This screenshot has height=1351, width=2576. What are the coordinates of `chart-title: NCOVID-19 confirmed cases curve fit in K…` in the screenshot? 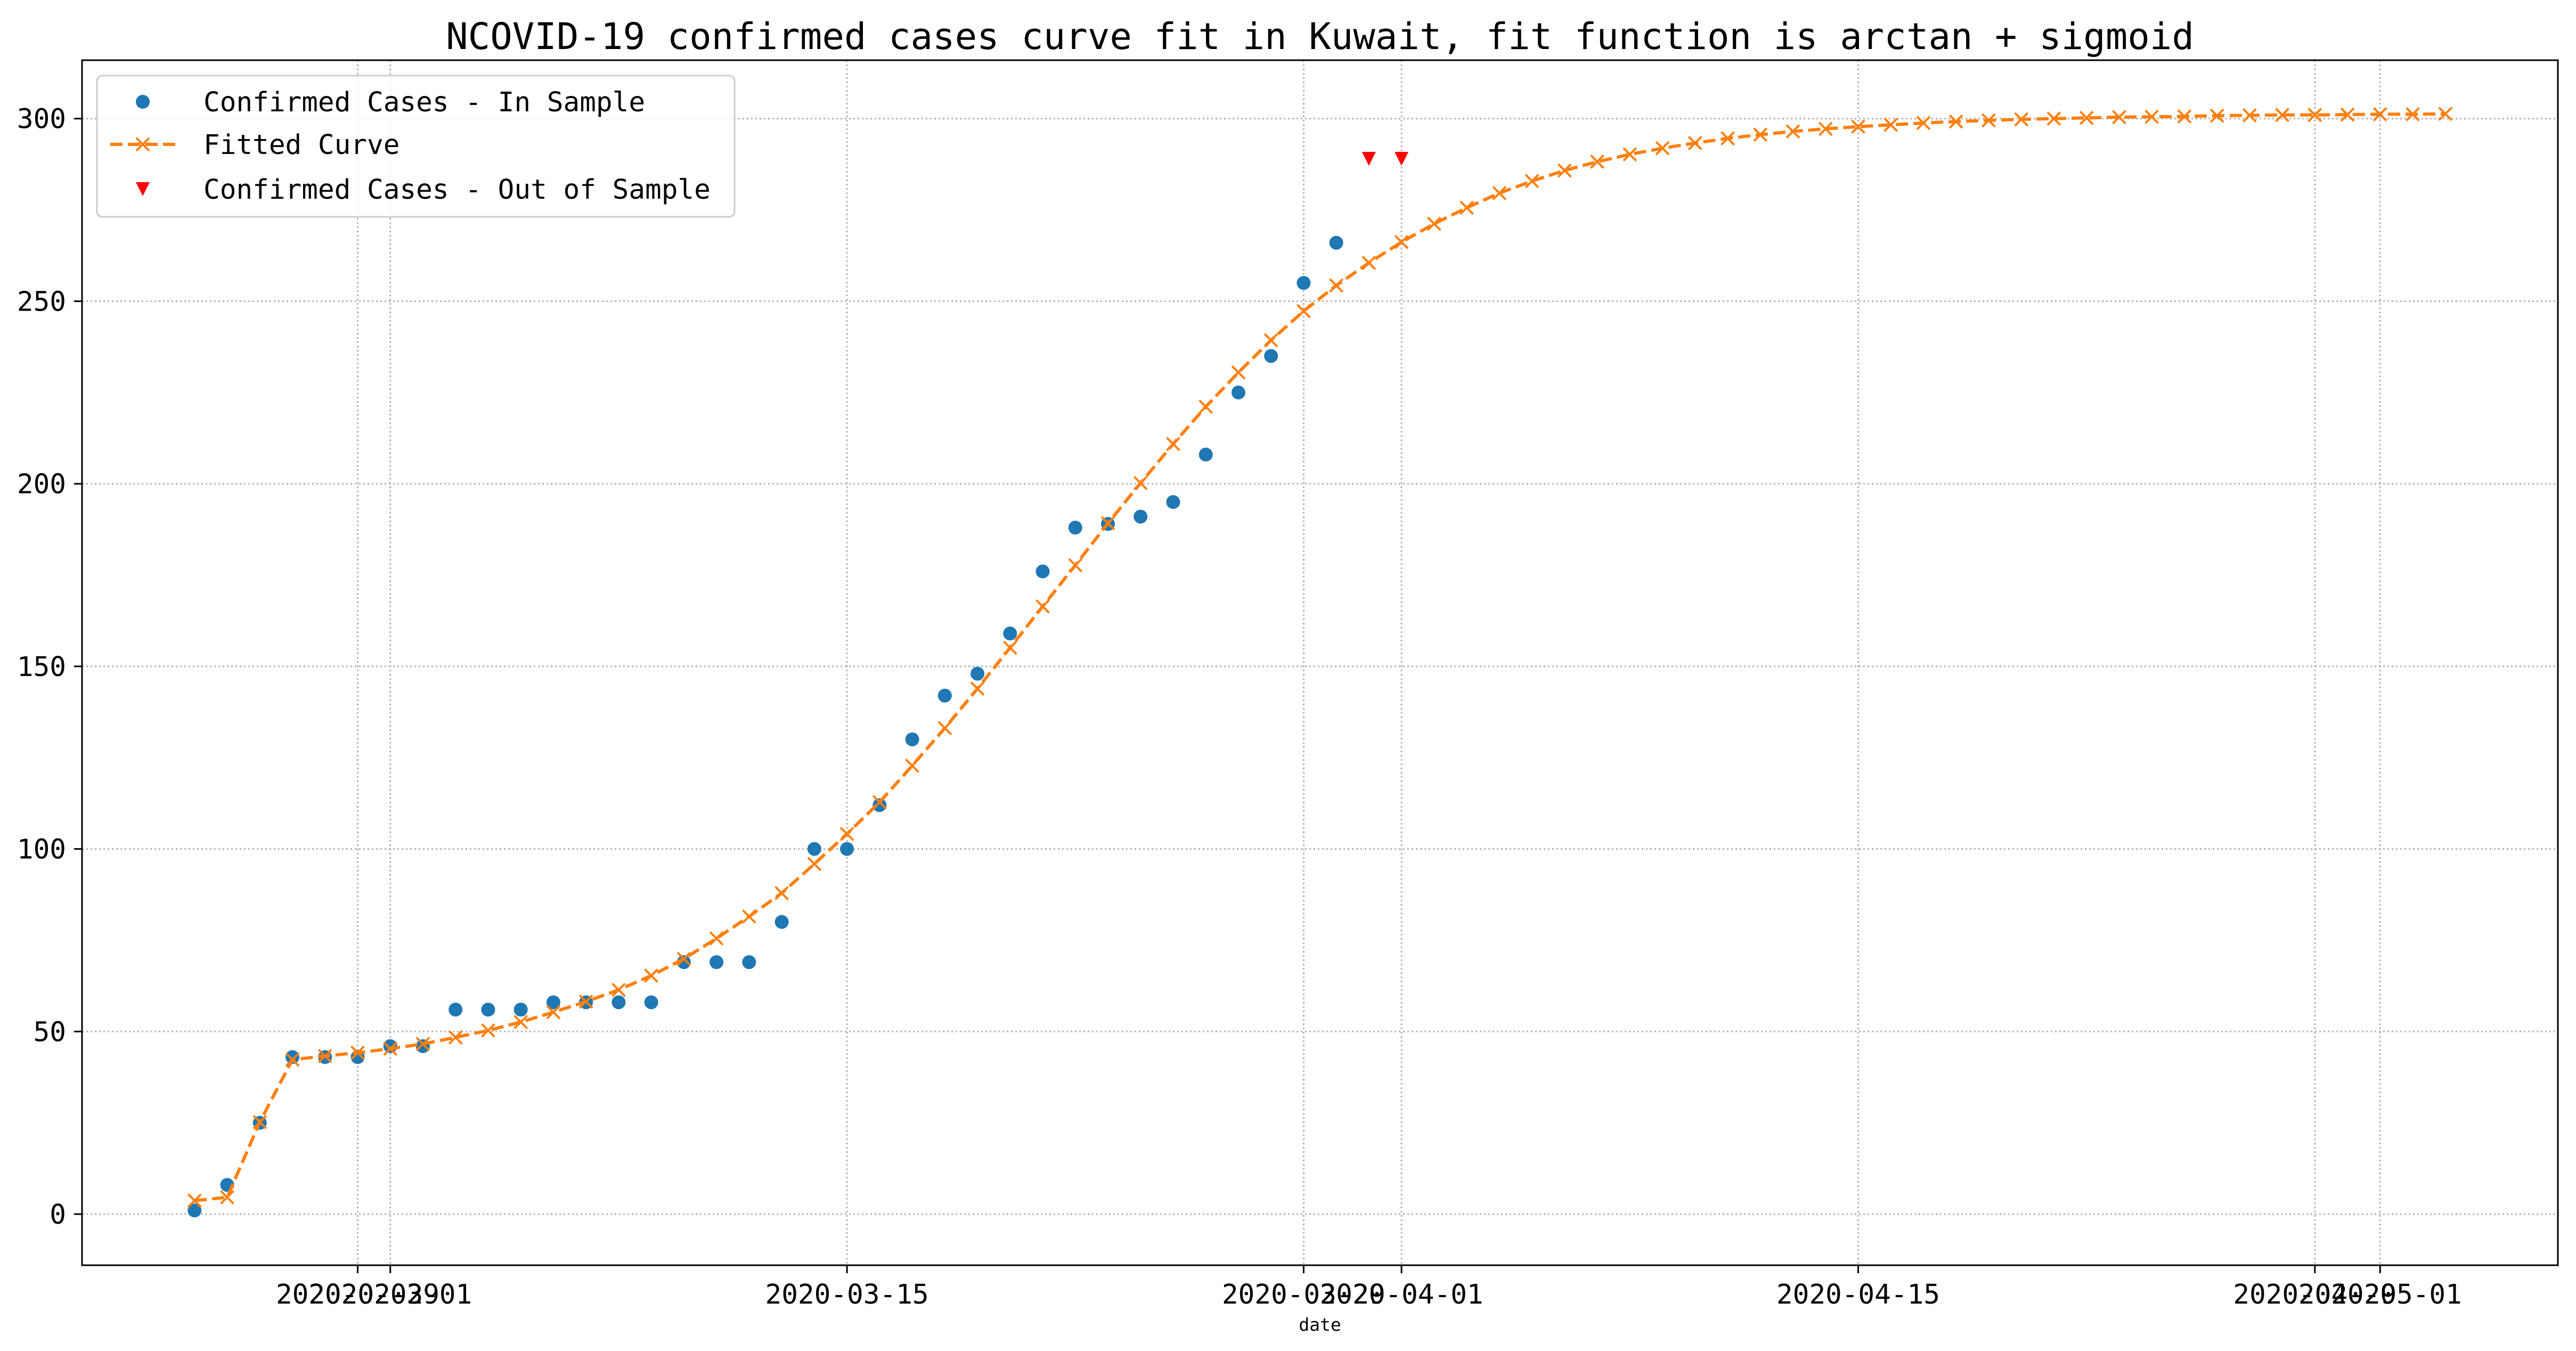 It's located at (1320, 36).